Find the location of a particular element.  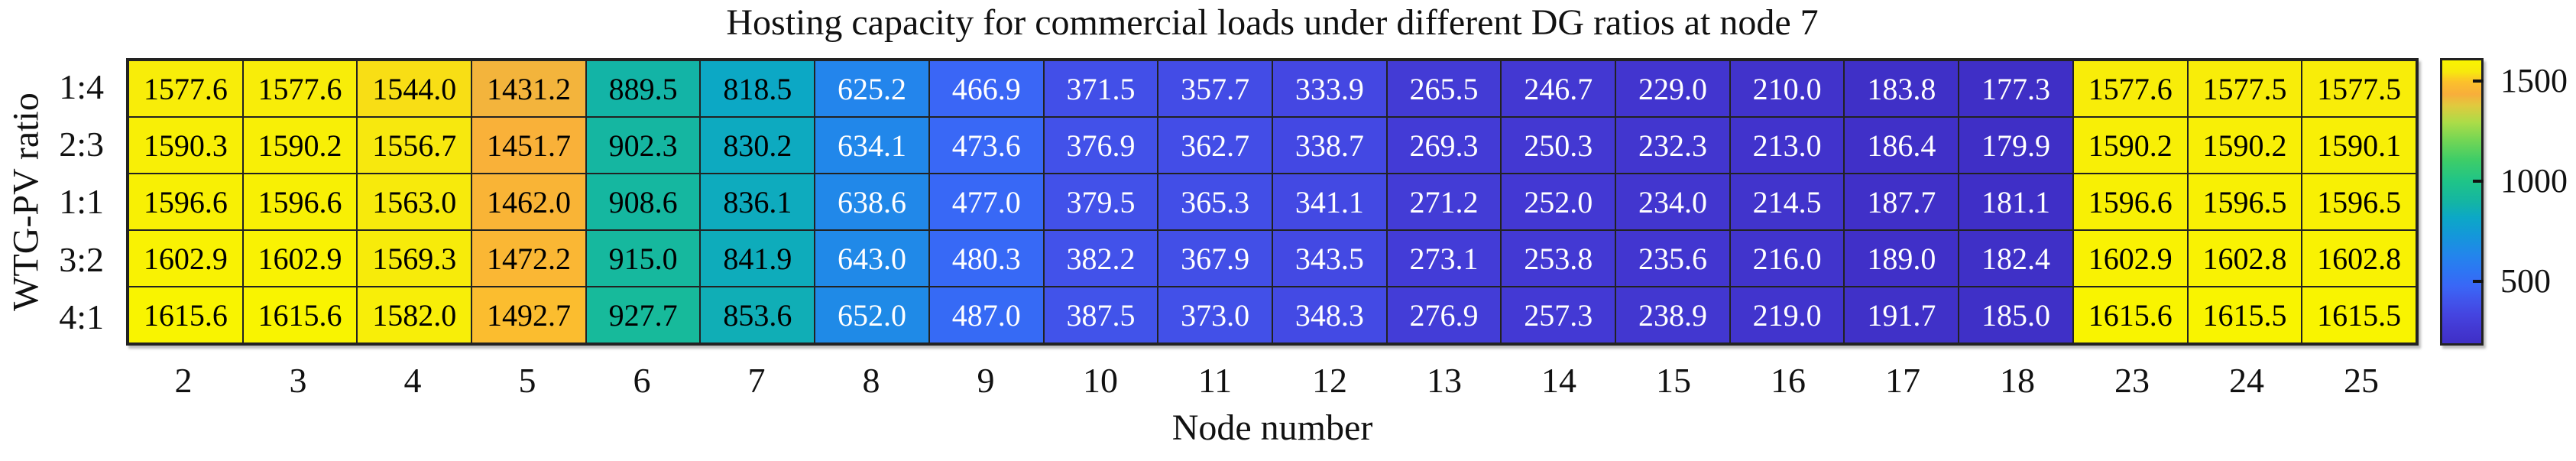

heatmap-cell: 213.0 is located at coordinates (1787, 145).